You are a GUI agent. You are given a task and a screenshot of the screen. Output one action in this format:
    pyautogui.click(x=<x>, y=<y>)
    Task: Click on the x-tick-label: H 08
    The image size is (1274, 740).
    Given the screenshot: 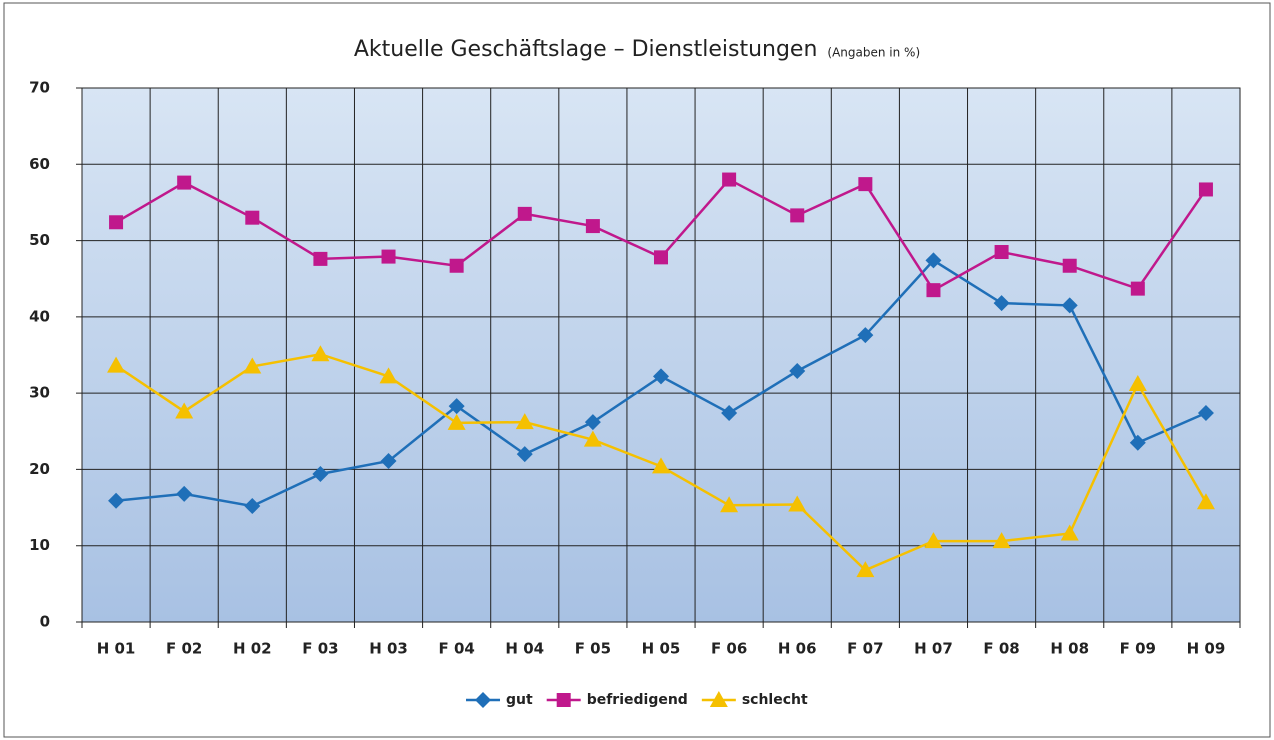 What is the action you would take?
    pyautogui.click(x=1069, y=649)
    